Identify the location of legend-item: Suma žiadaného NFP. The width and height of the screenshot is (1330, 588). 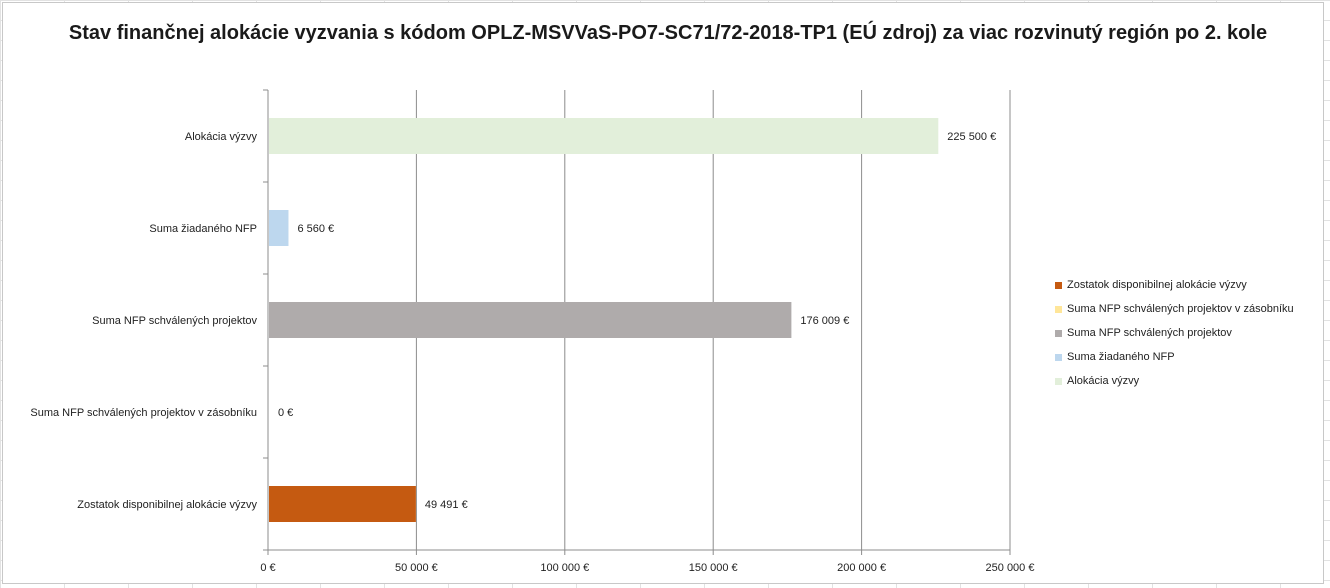
(1192, 357).